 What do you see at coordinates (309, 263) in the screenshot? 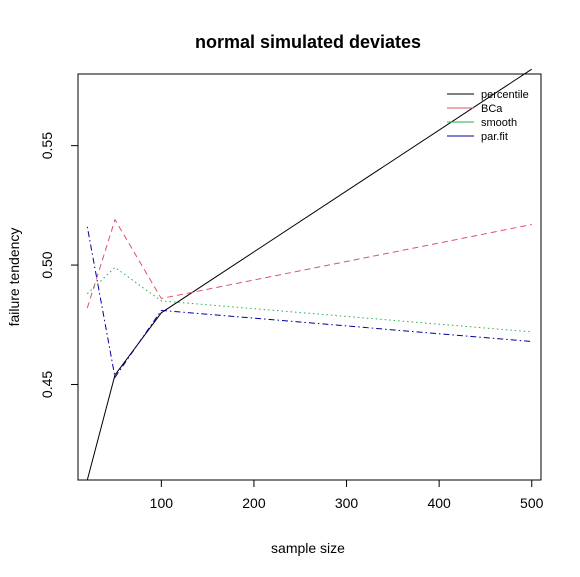
I see `series-line-bca` at bounding box center [309, 263].